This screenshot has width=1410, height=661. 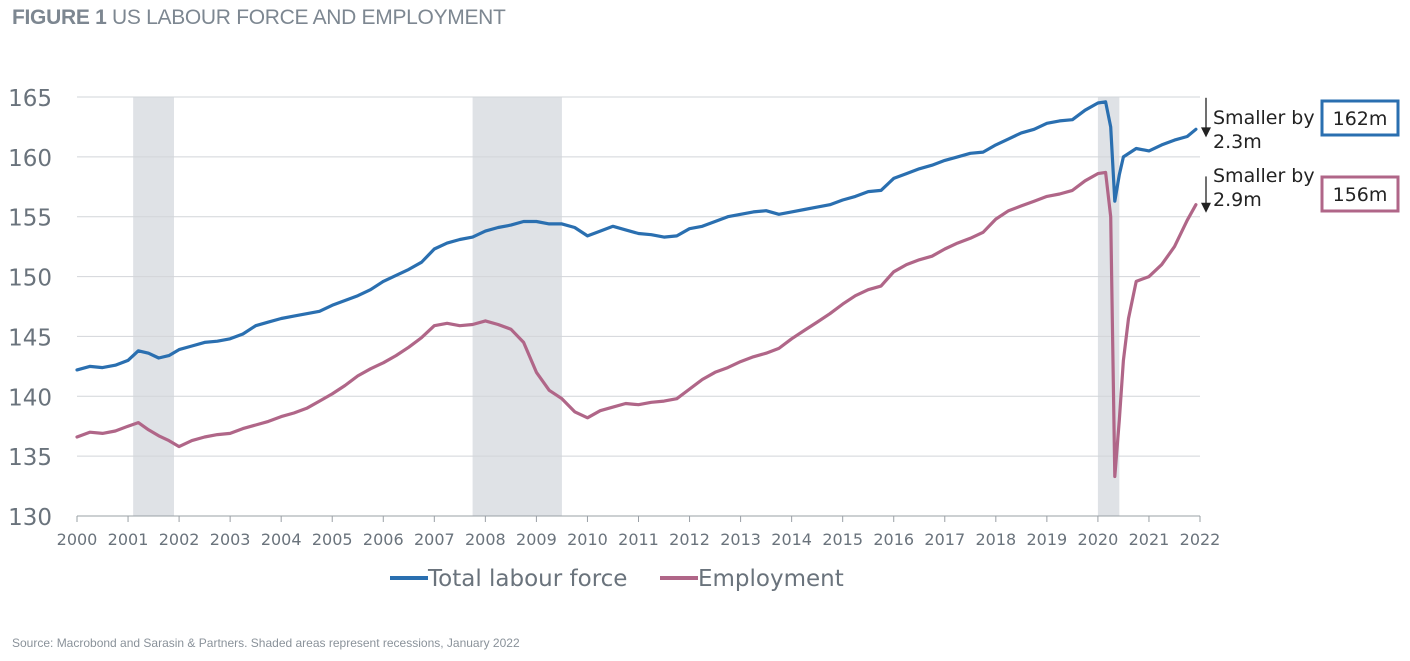 I want to click on legend-label: Total labour force, so click(x=527, y=579).